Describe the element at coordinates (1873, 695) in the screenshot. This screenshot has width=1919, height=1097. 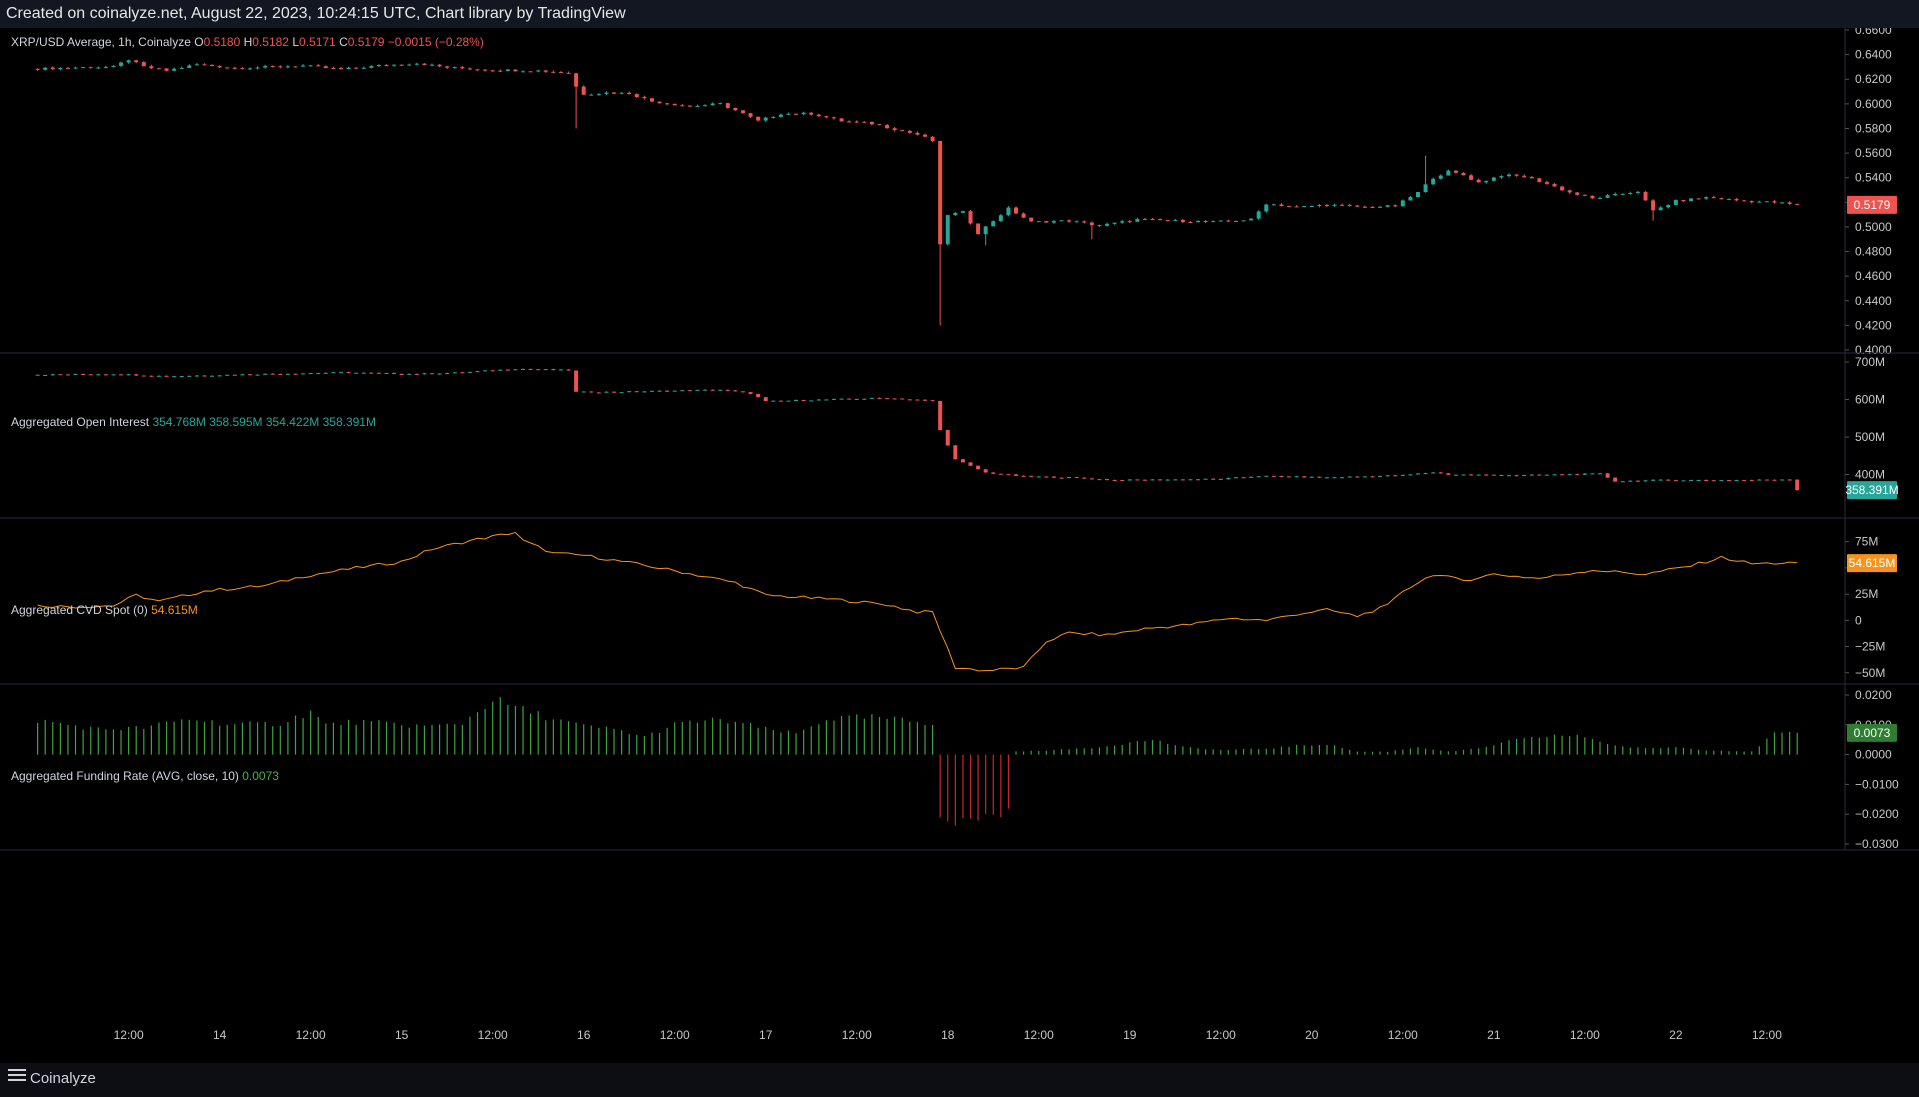
I see `funding-axis-label: 0.0200` at that location.